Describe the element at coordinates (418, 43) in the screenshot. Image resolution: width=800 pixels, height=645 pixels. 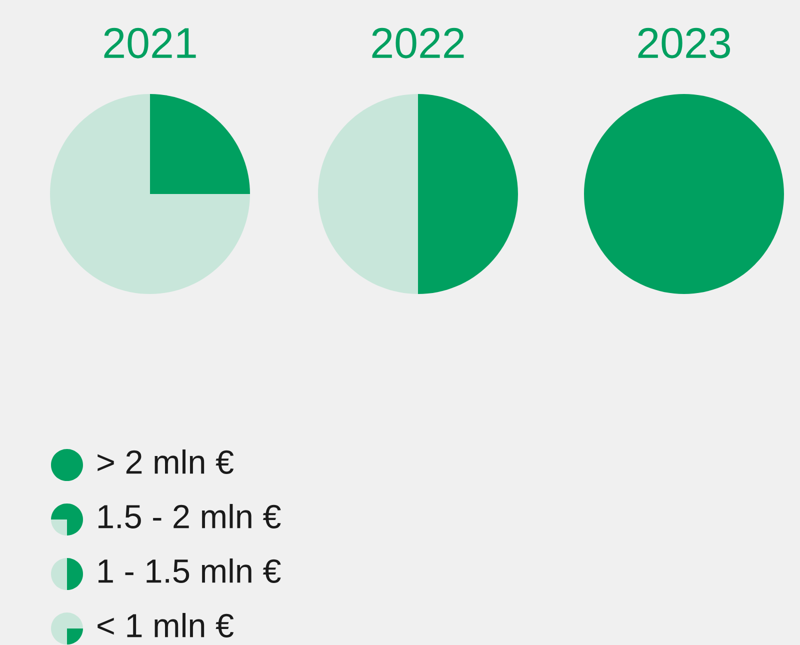
I see `chart-title: 2022` at that location.